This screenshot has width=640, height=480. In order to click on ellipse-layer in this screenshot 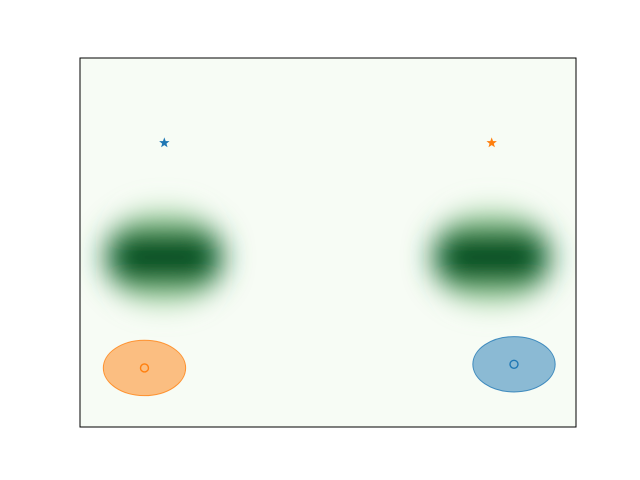, I will do `click(329, 366)`.